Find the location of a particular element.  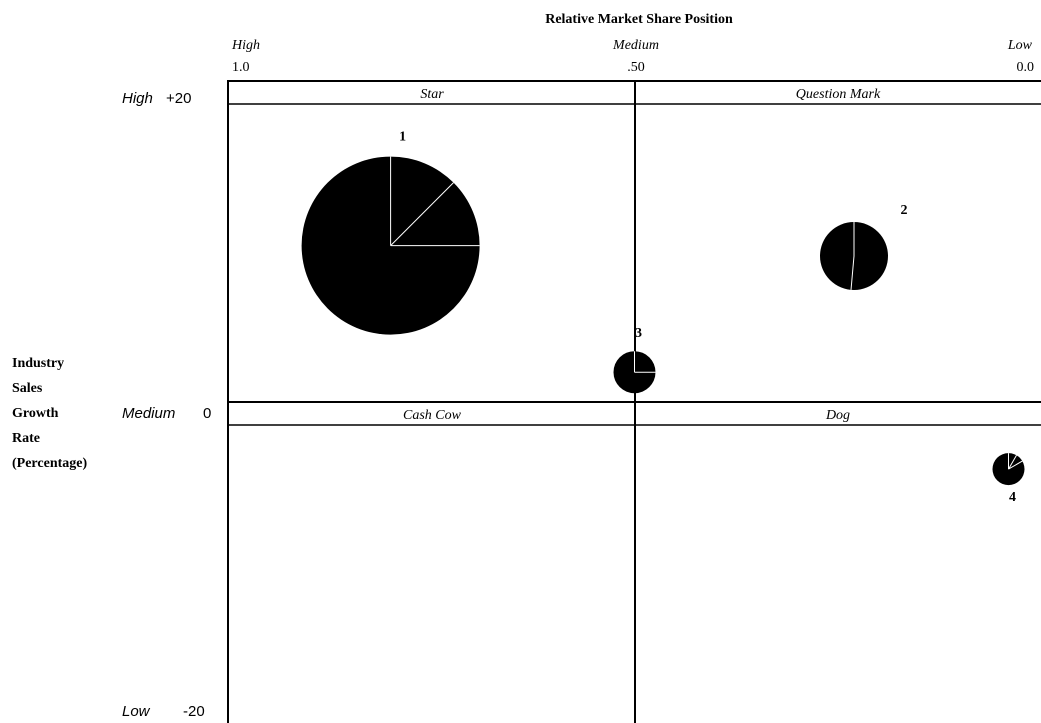

y-axis-label-line: Rate is located at coordinates (26, 438).